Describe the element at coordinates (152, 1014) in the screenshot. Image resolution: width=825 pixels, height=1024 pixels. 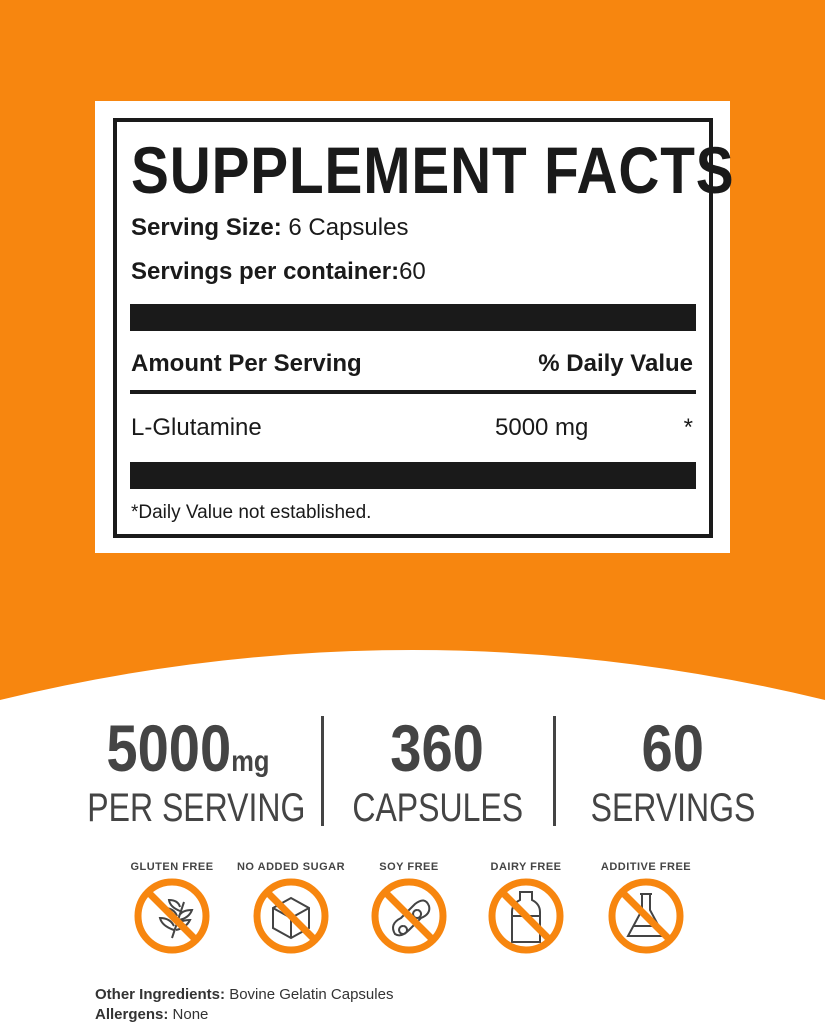
I see `allergens: Allergens: None` at that location.